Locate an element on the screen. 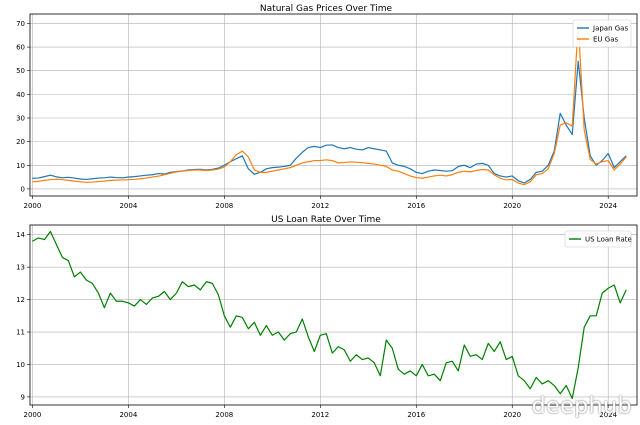 Image resolution: width=640 pixels, height=425 pixels. legend-label: US Loan Rate is located at coordinates (608, 240).